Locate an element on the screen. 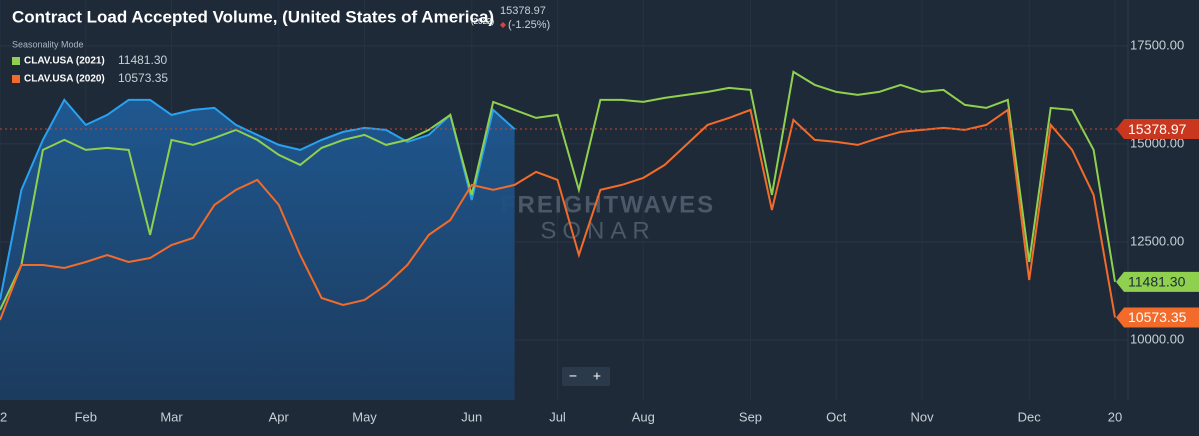 This screenshot has height=436, width=1199. x-tick-label: Jun is located at coordinates (471, 416).